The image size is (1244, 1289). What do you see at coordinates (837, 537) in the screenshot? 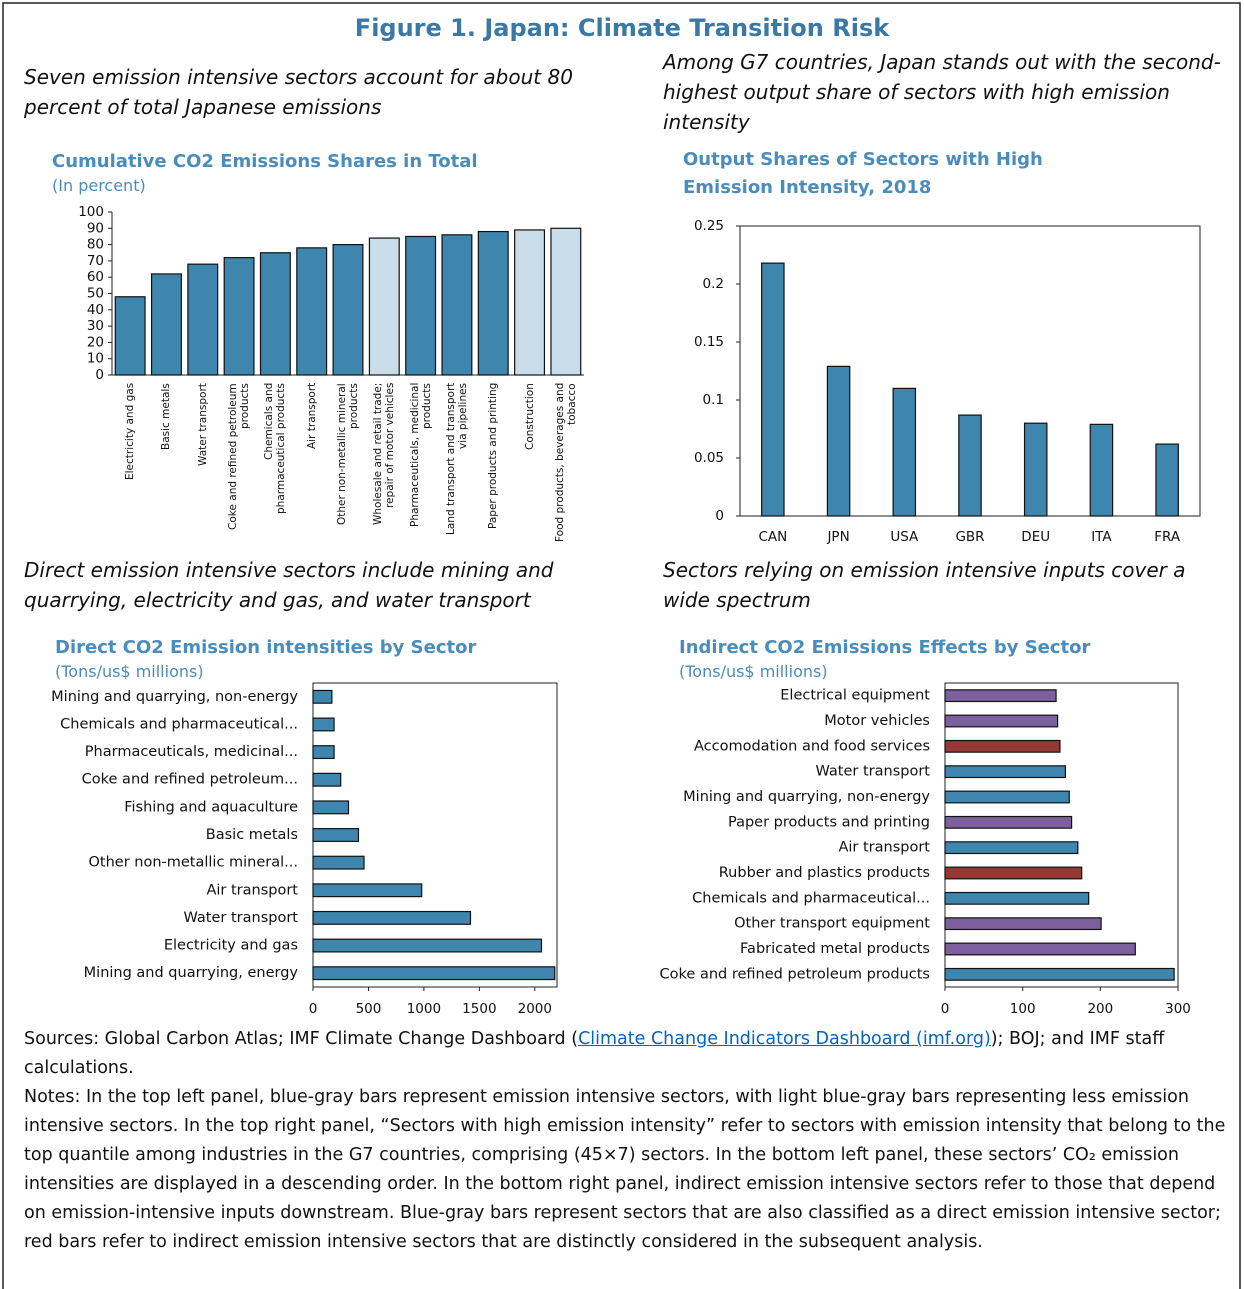
I see `x-tick-label: JPN` at bounding box center [837, 537].